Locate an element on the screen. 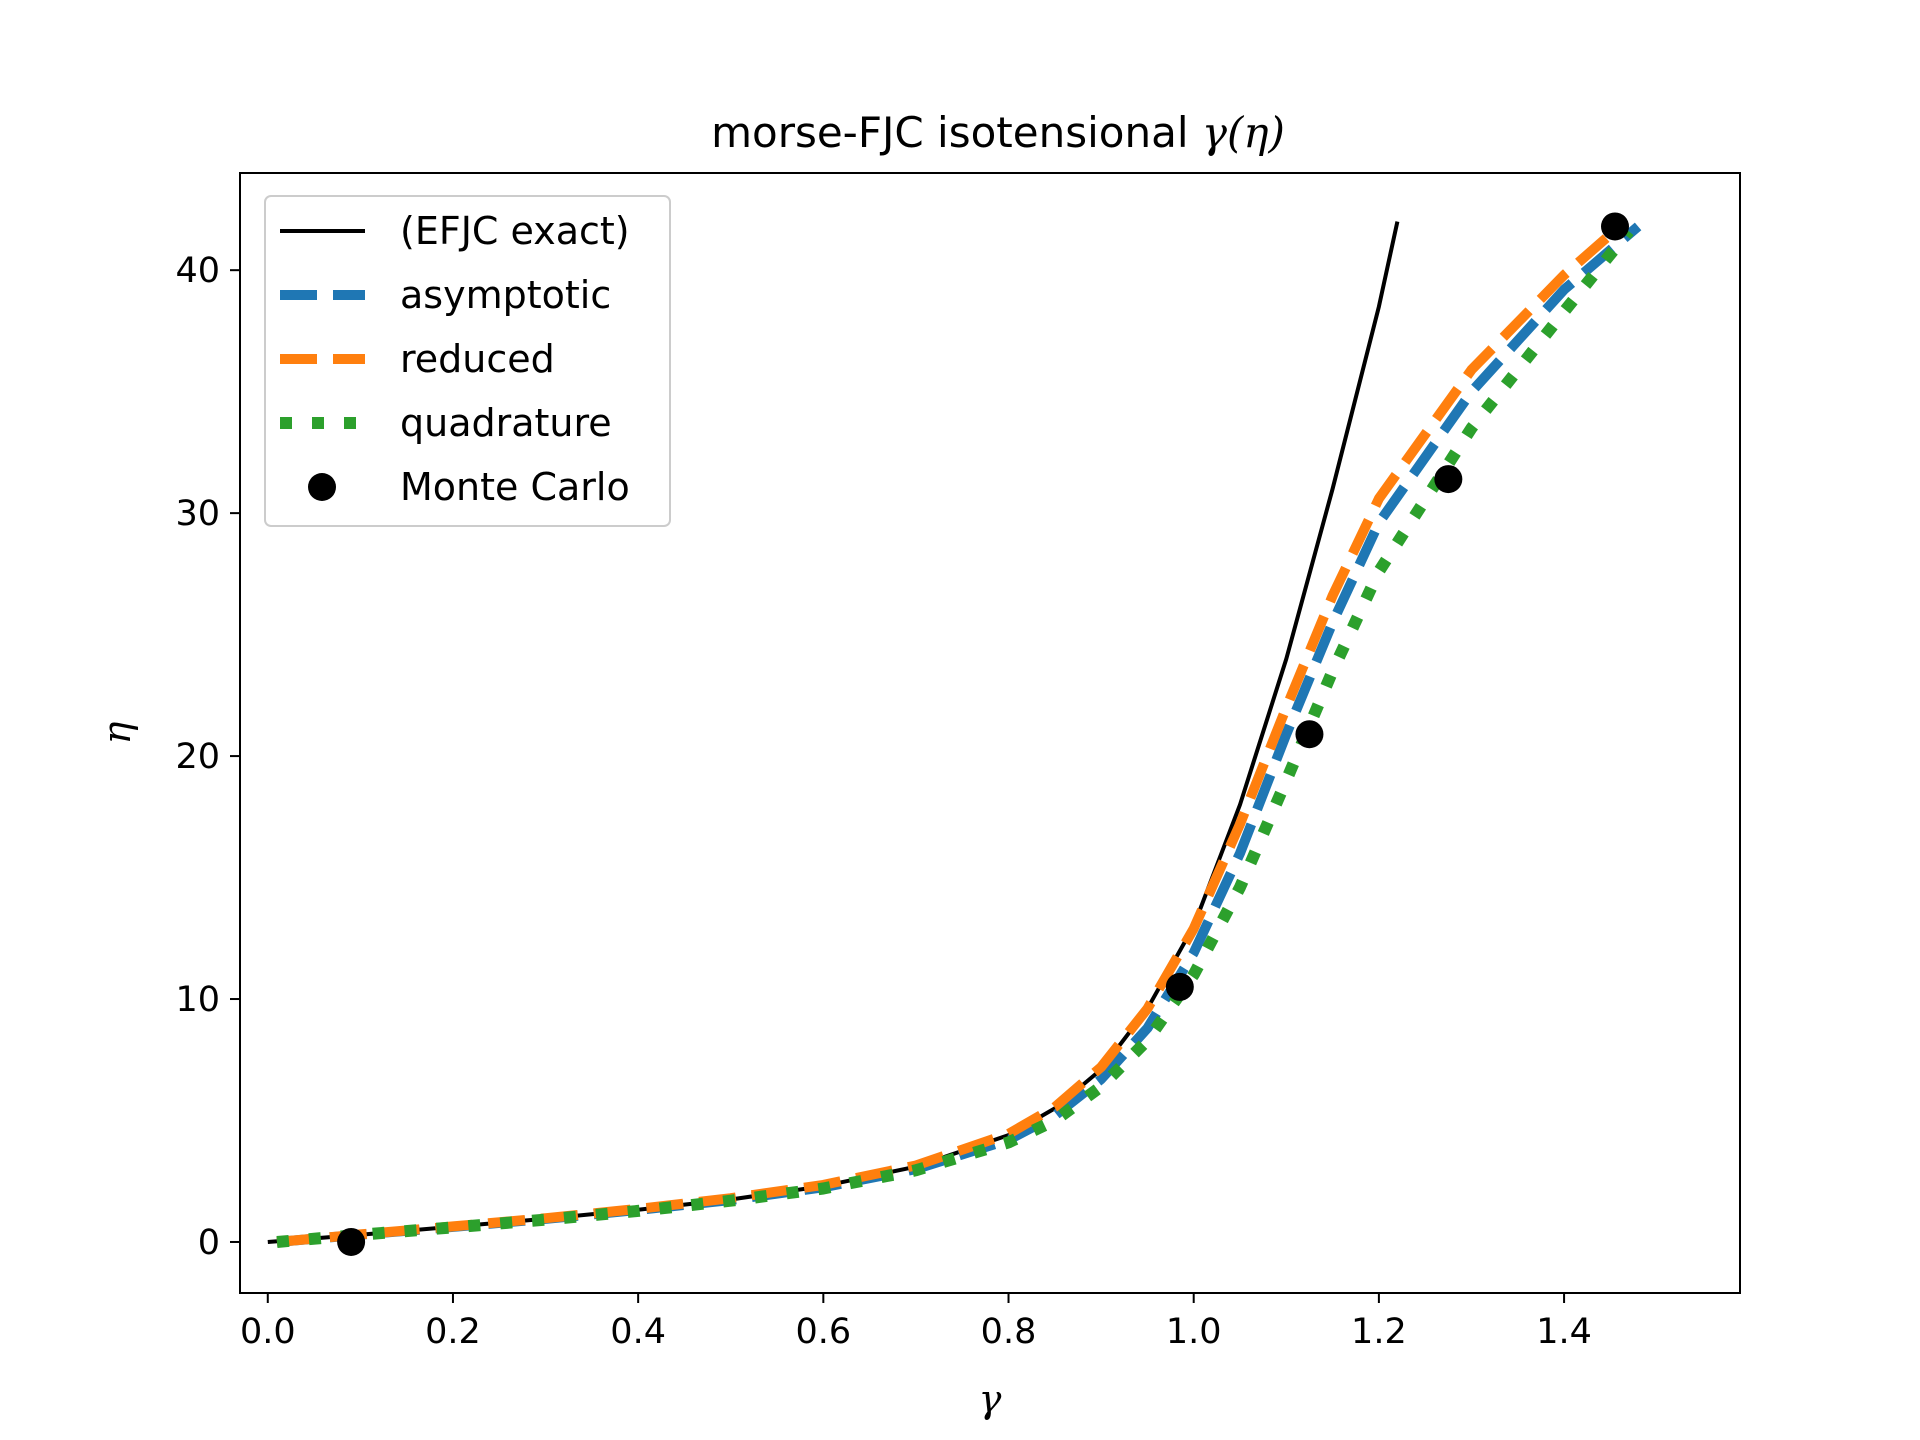 Image resolution: width=1920 pixels, height=1440 pixels. x-tick-label-3: 0.6 is located at coordinates (823, 1332).